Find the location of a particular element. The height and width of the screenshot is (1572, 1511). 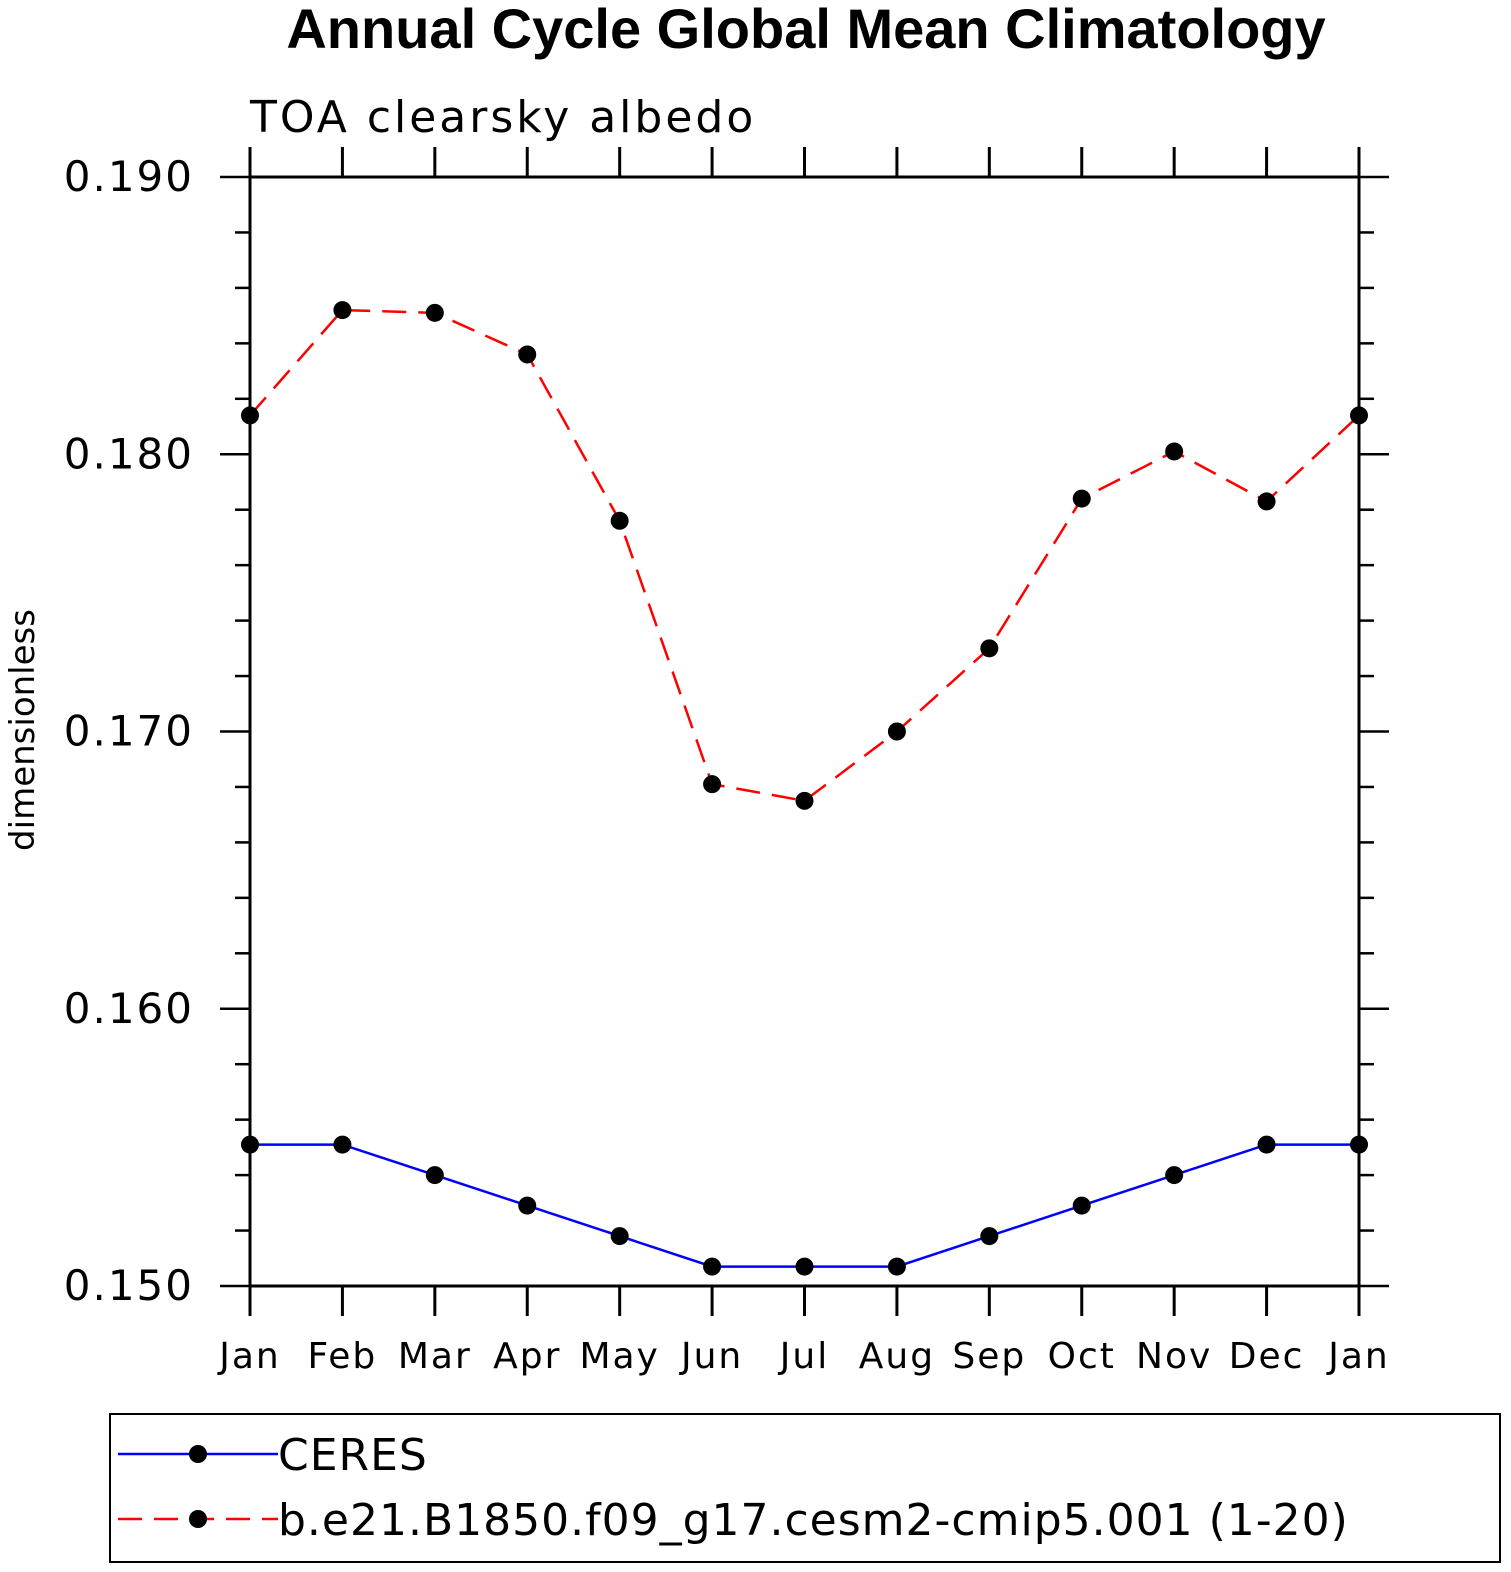

x-tick-label: Jun is located at coordinates (711, 1356).